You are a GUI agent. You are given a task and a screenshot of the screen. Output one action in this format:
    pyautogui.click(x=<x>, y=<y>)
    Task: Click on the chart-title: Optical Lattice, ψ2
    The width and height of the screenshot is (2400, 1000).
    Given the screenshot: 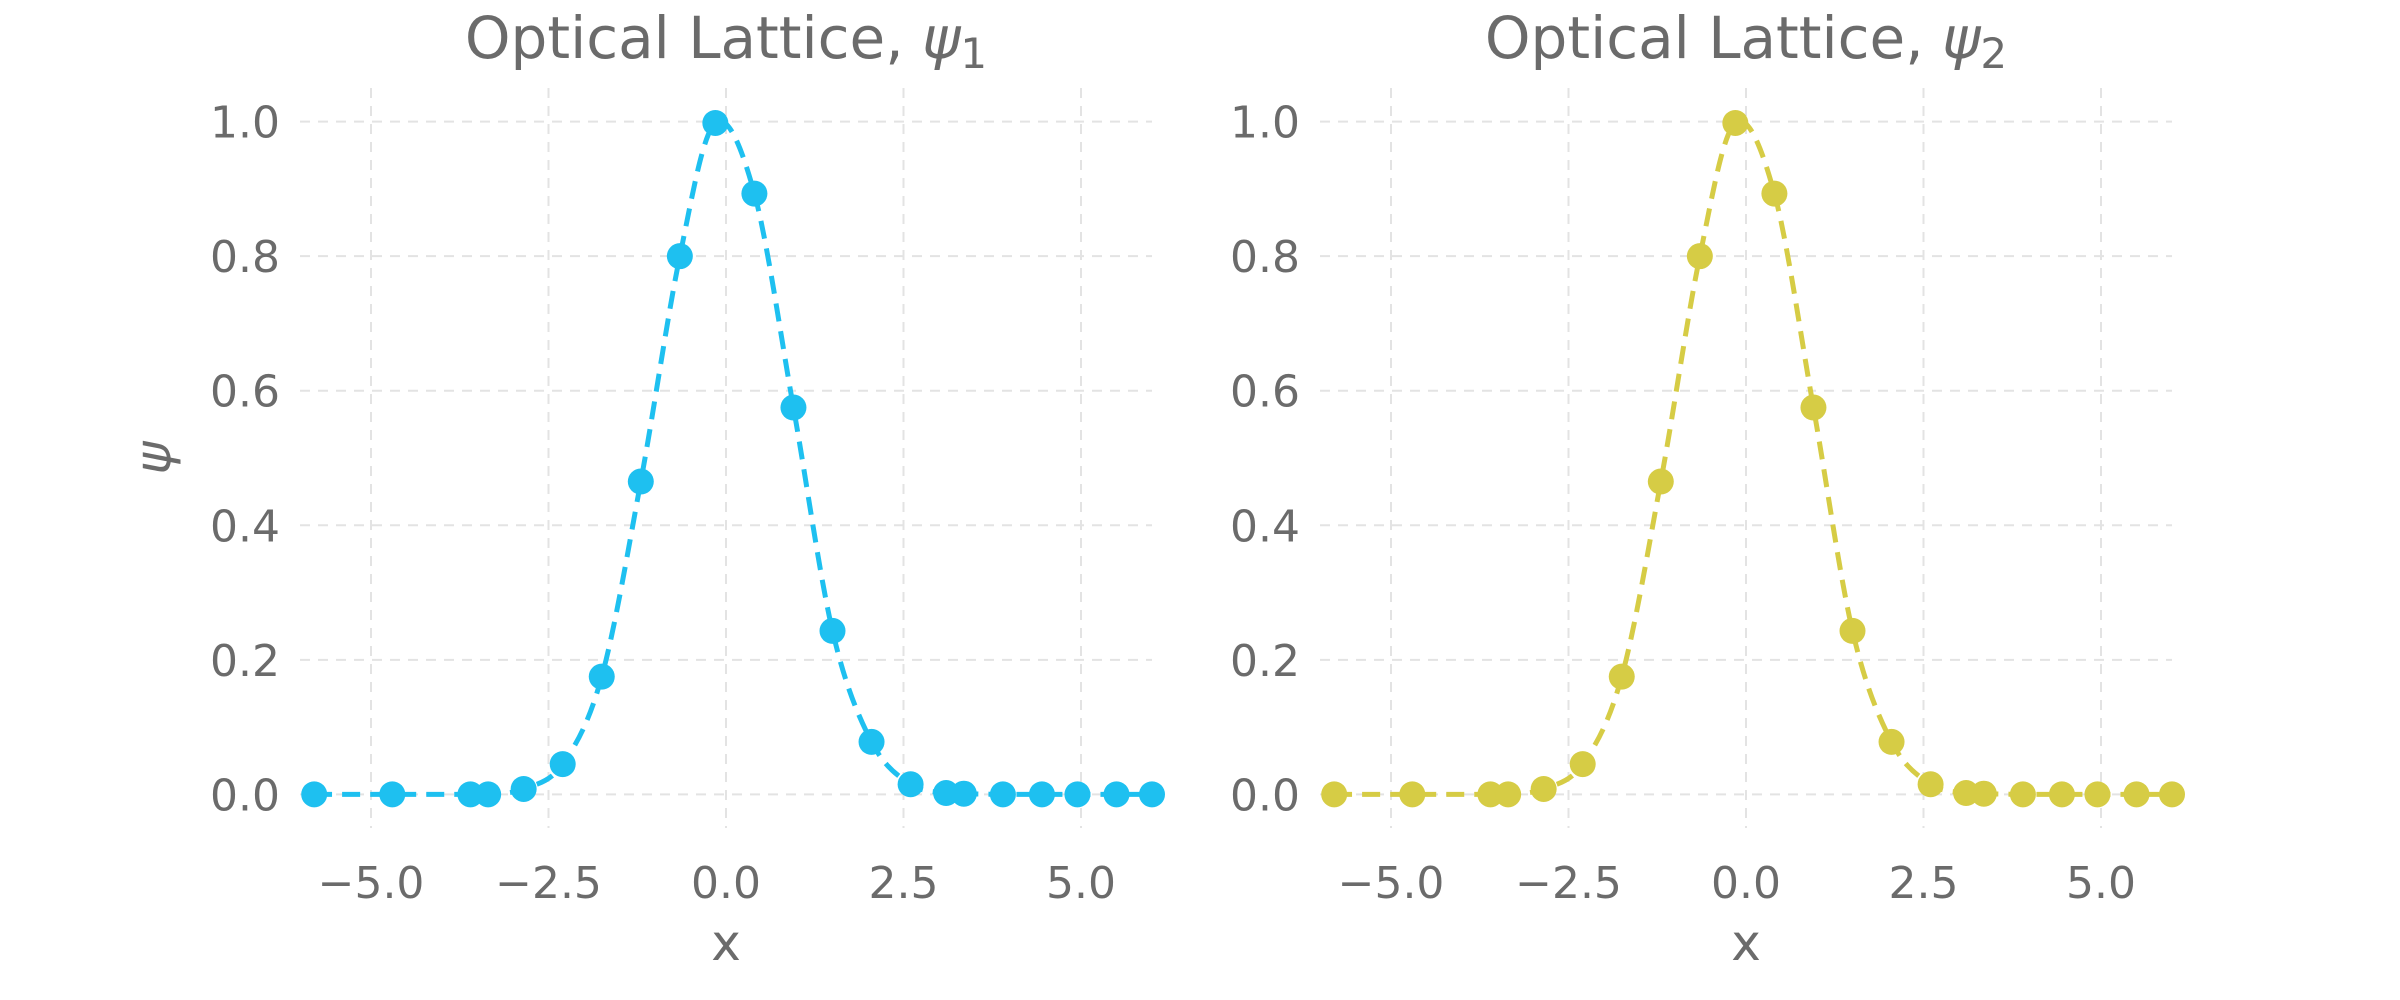 What is the action you would take?
    pyautogui.click(x=1746, y=41)
    